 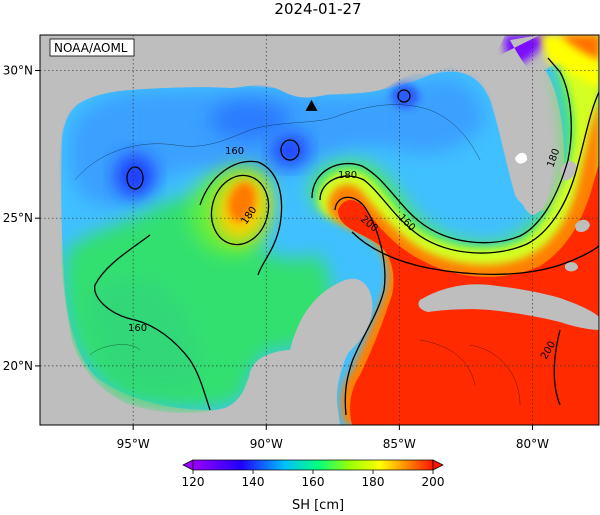 I want to click on colorbar-tick-label: 200, so click(x=433, y=482).